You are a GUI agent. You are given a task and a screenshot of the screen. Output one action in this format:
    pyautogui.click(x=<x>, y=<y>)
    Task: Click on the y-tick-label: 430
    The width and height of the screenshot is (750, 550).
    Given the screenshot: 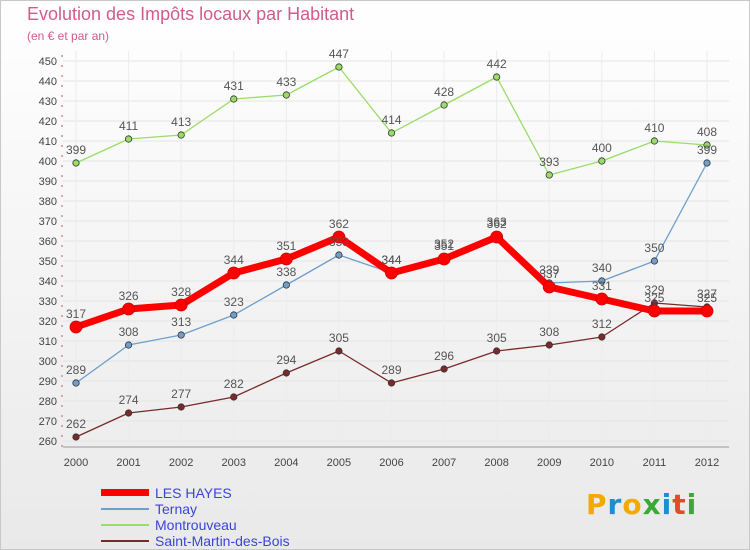 What is the action you would take?
    pyautogui.click(x=48, y=102)
    